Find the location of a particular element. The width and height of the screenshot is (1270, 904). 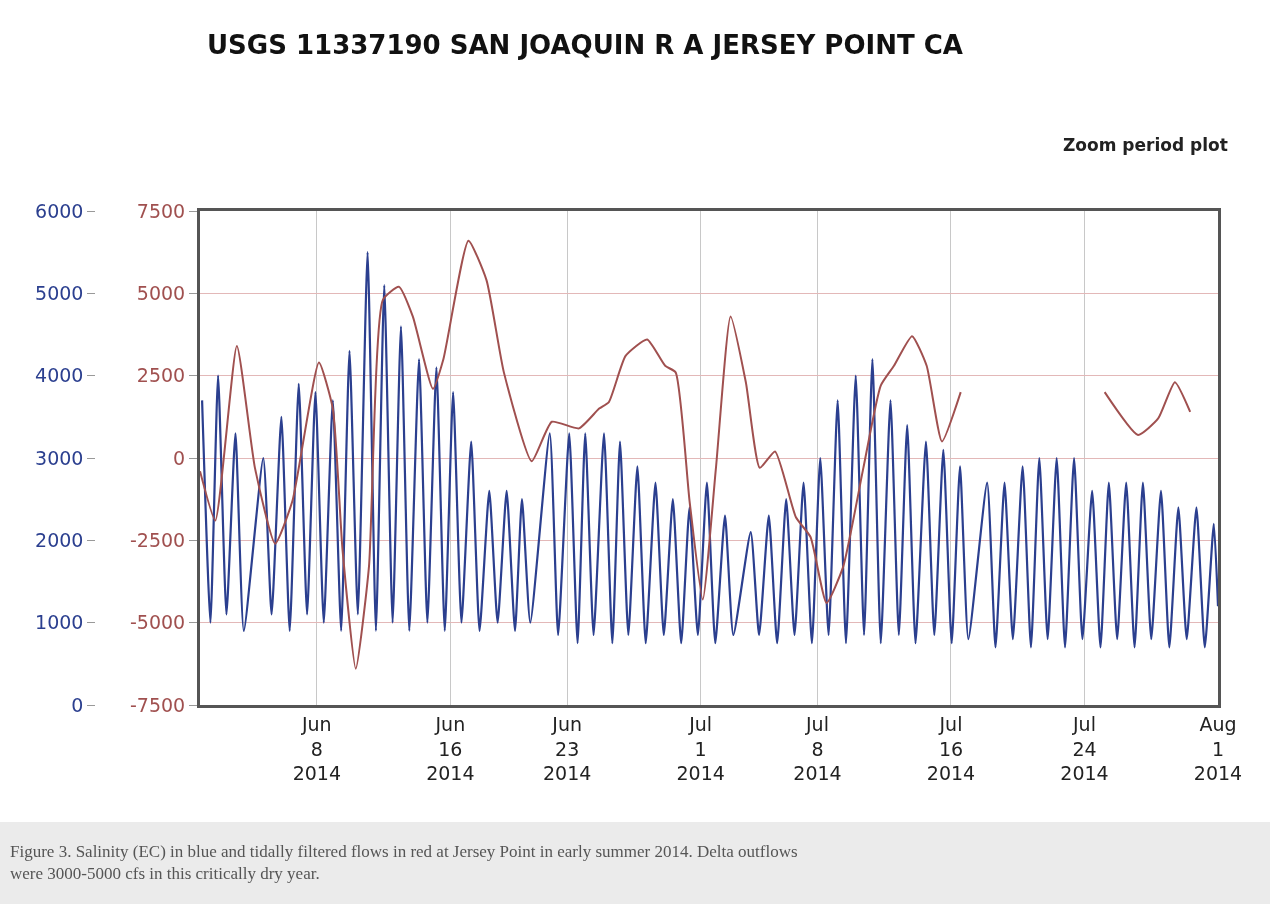

y2-tick-label: 0 is located at coordinates (179, 457).